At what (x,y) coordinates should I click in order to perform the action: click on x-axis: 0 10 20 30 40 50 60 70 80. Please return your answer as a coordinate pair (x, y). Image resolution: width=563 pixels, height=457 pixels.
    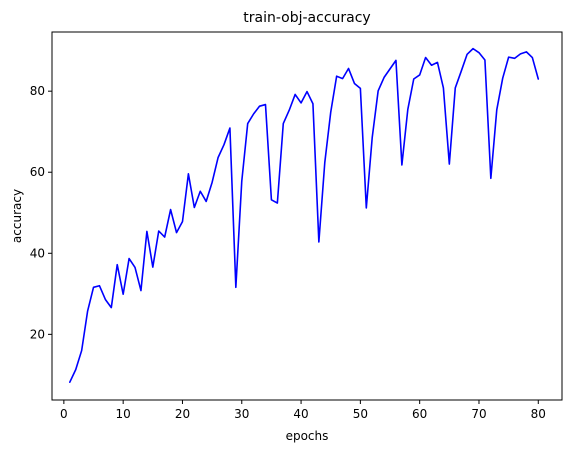
    Looking at the image, I should click on (303, 410).